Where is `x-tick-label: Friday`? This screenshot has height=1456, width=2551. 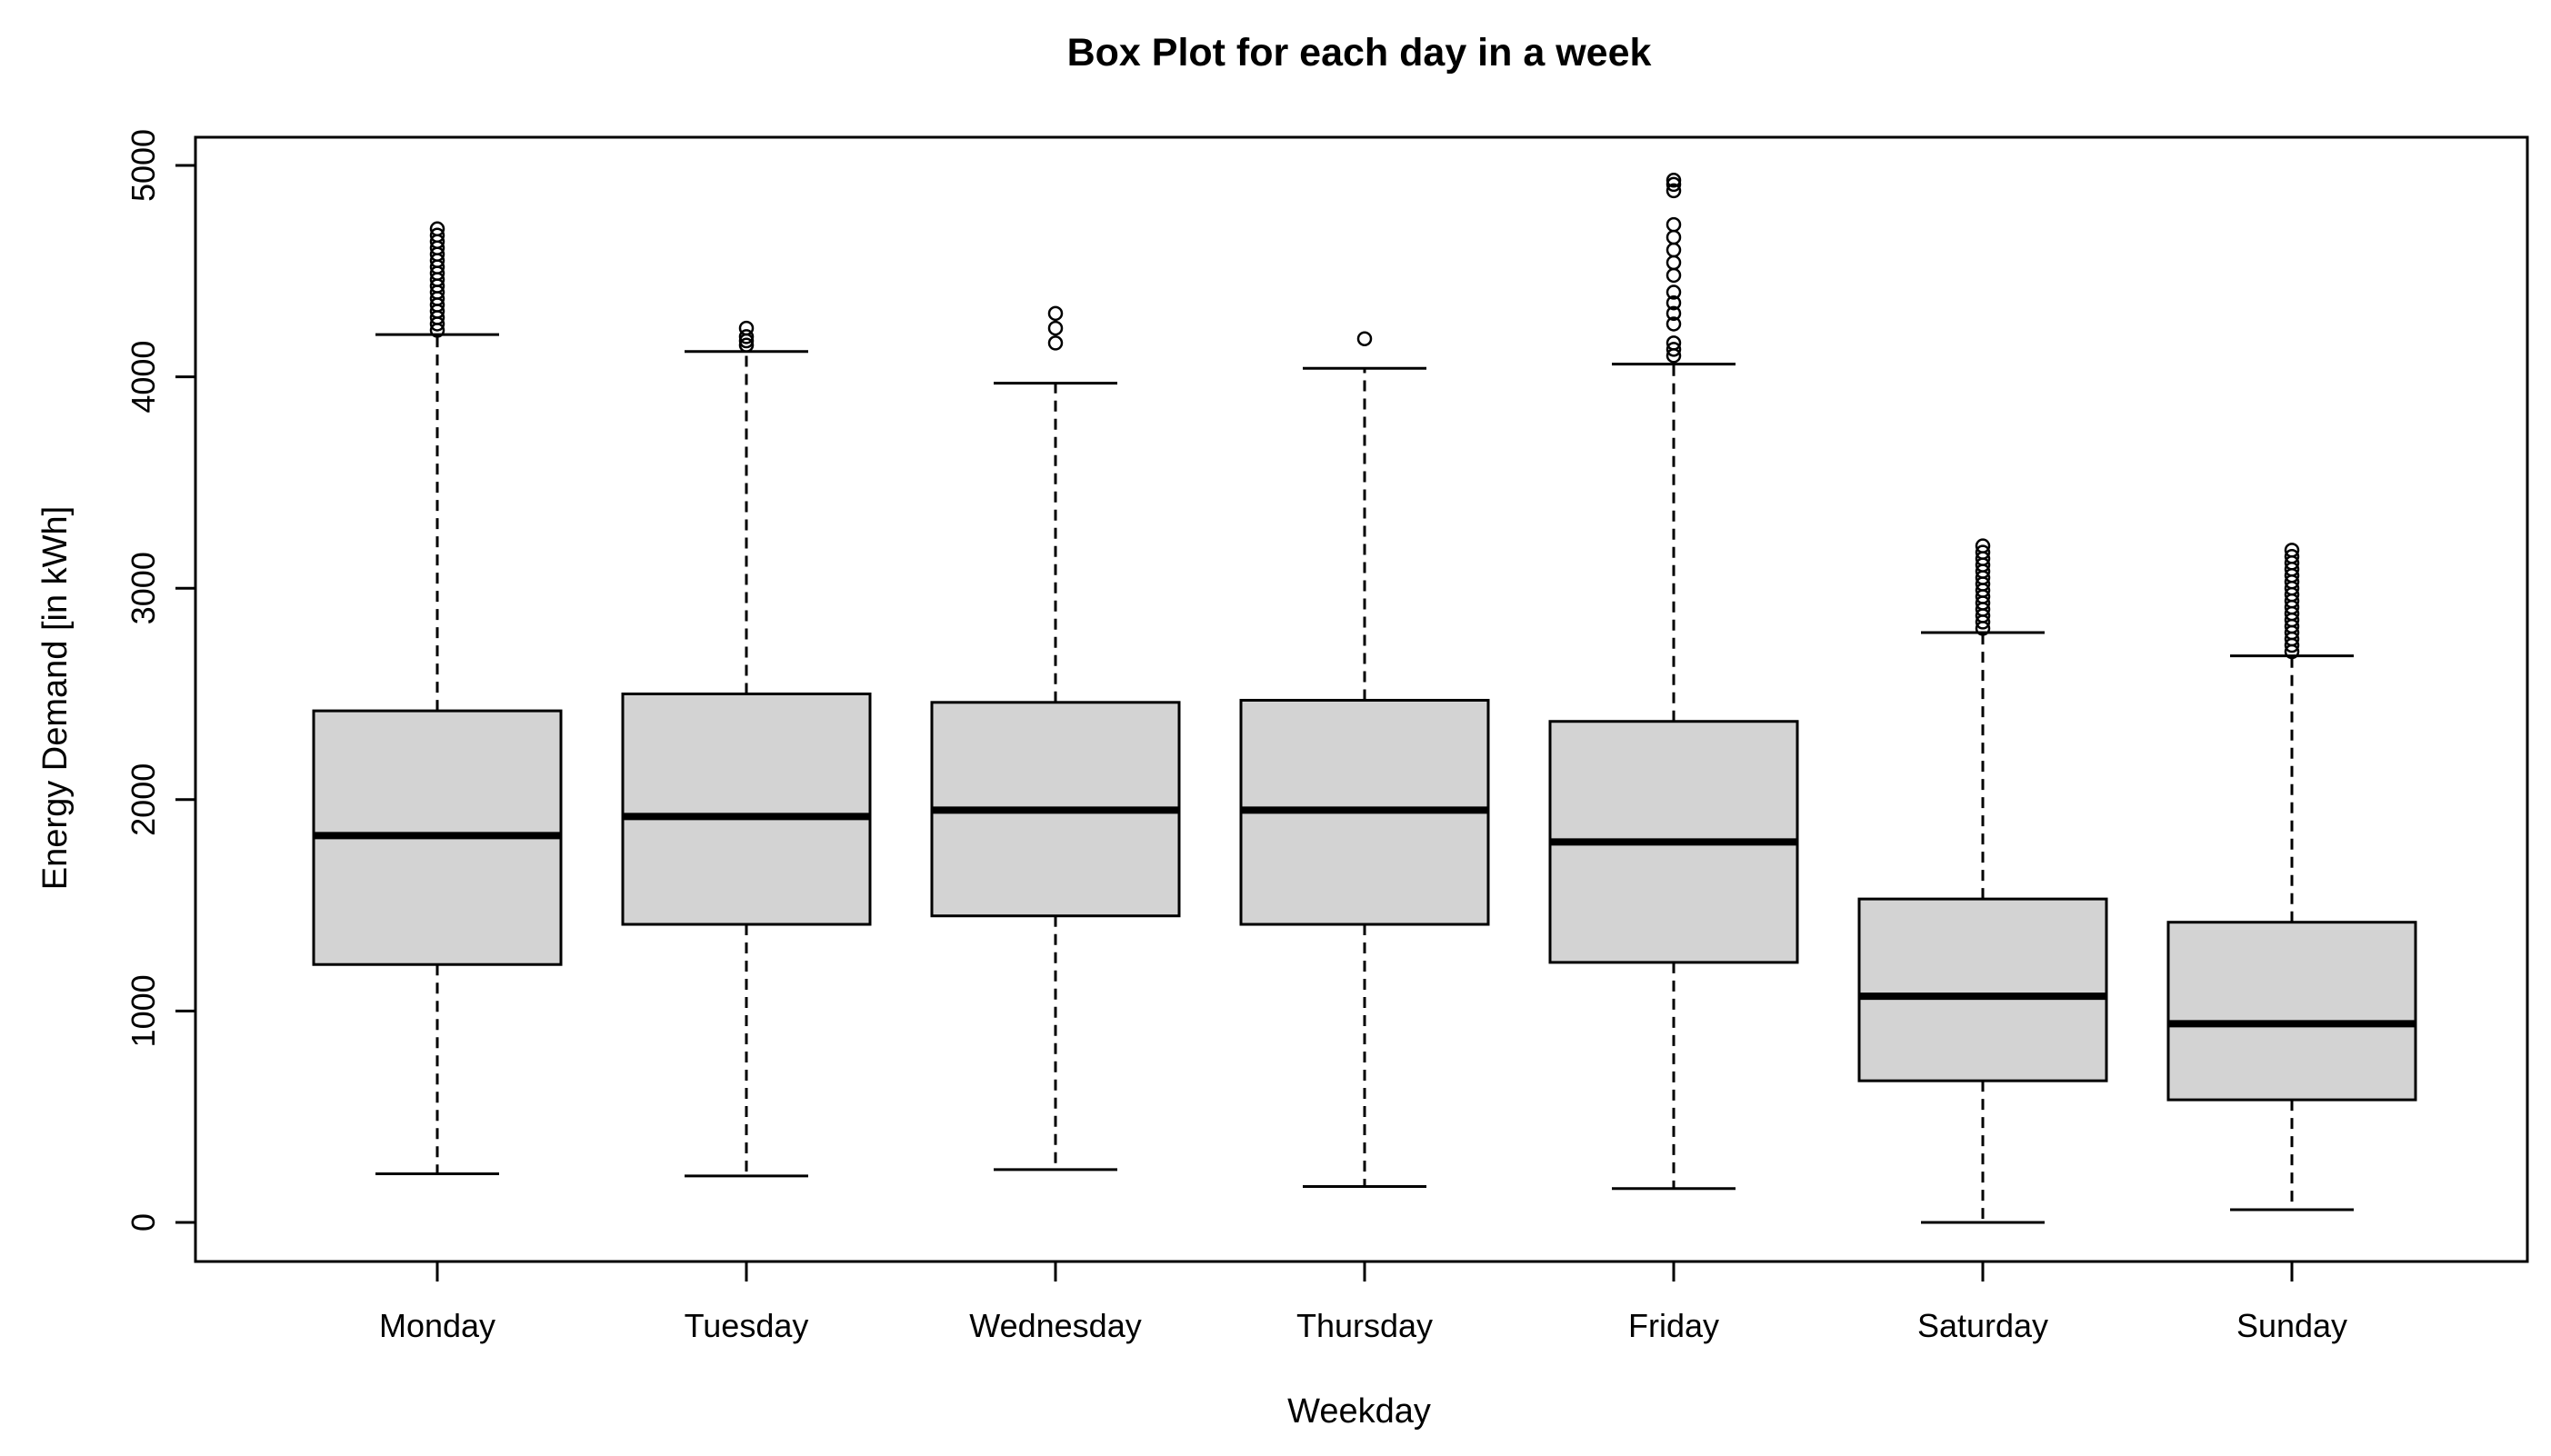
x-tick-label: Friday is located at coordinates (1673, 1325).